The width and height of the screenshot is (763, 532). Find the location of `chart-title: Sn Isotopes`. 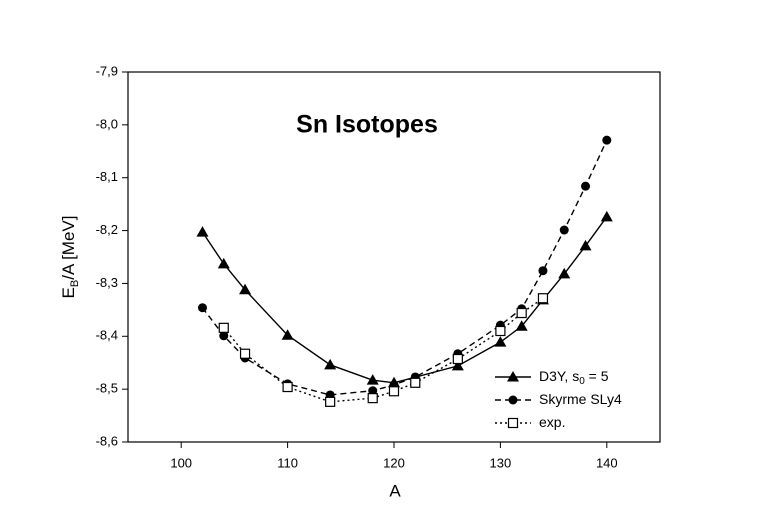

chart-title: Sn Isotopes is located at coordinates (367, 125).